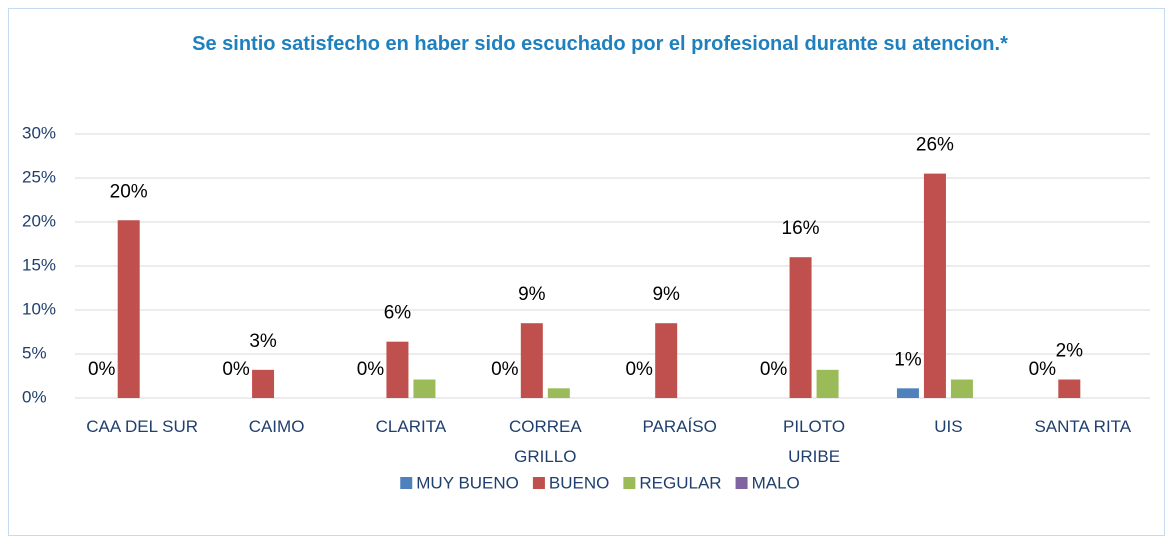 This screenshot has height=544, width=1174. What do you see at coordinates (34, 396) in the screenshot?
I see `y-tick-label: 0%` at bounding box center [34, 396].